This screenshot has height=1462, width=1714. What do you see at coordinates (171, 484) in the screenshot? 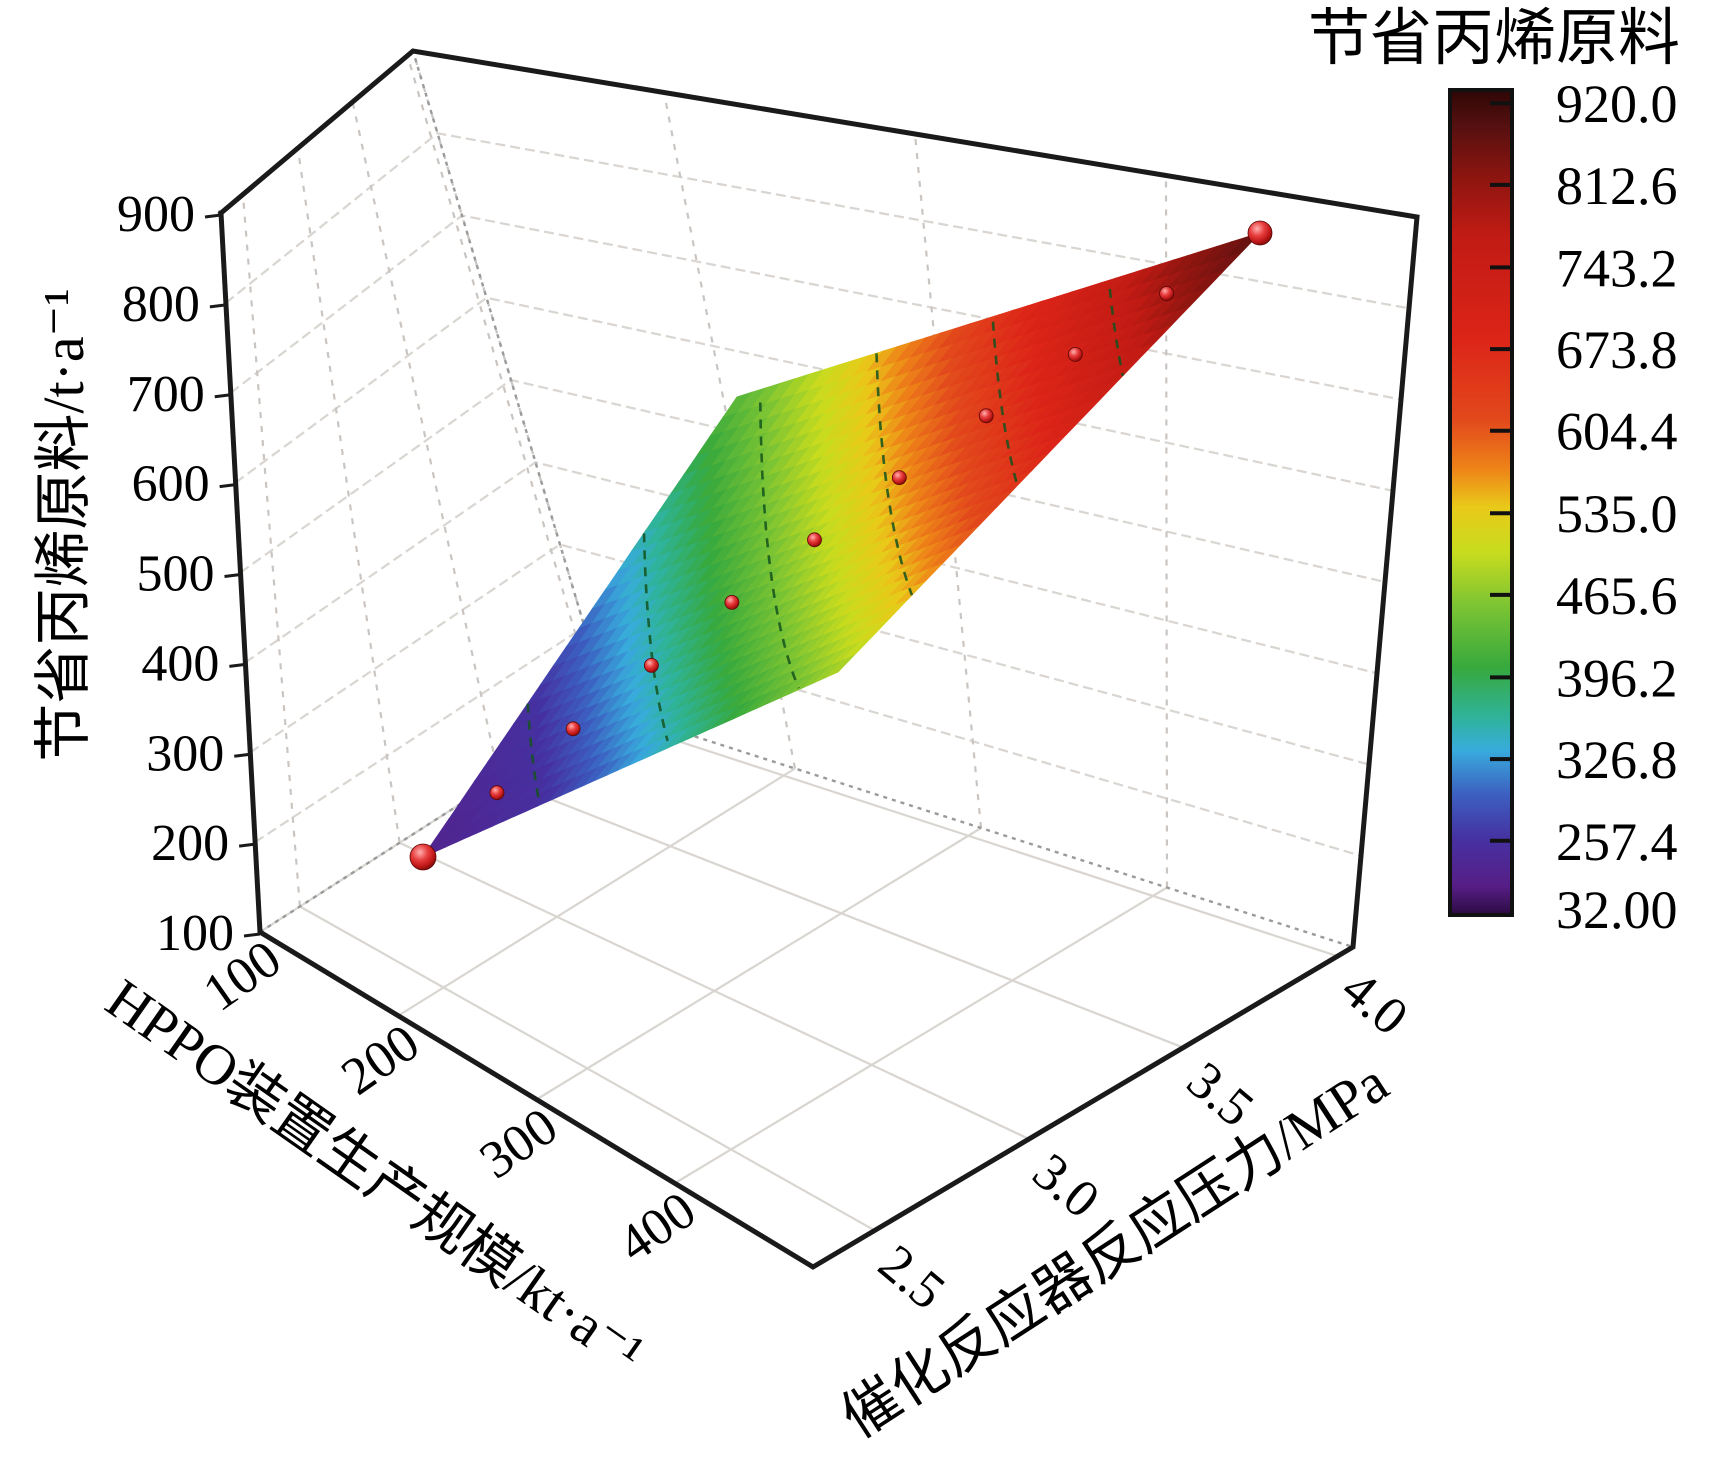
I see `svg-text: 600` at bounding box center [171, 484].